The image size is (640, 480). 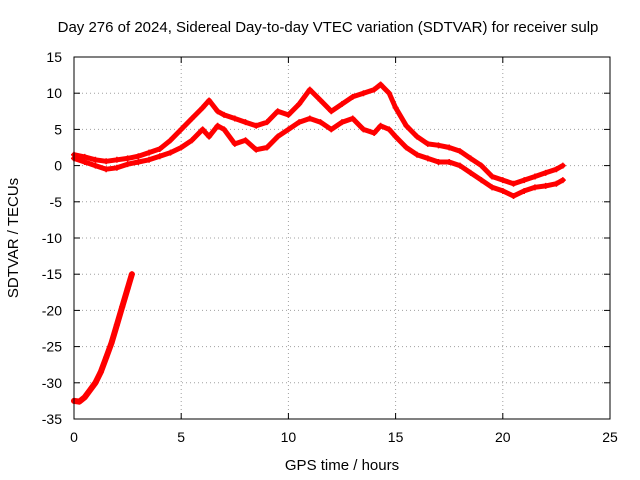 I want to click on y-tick-label: -10, so click(x=52, y=238).